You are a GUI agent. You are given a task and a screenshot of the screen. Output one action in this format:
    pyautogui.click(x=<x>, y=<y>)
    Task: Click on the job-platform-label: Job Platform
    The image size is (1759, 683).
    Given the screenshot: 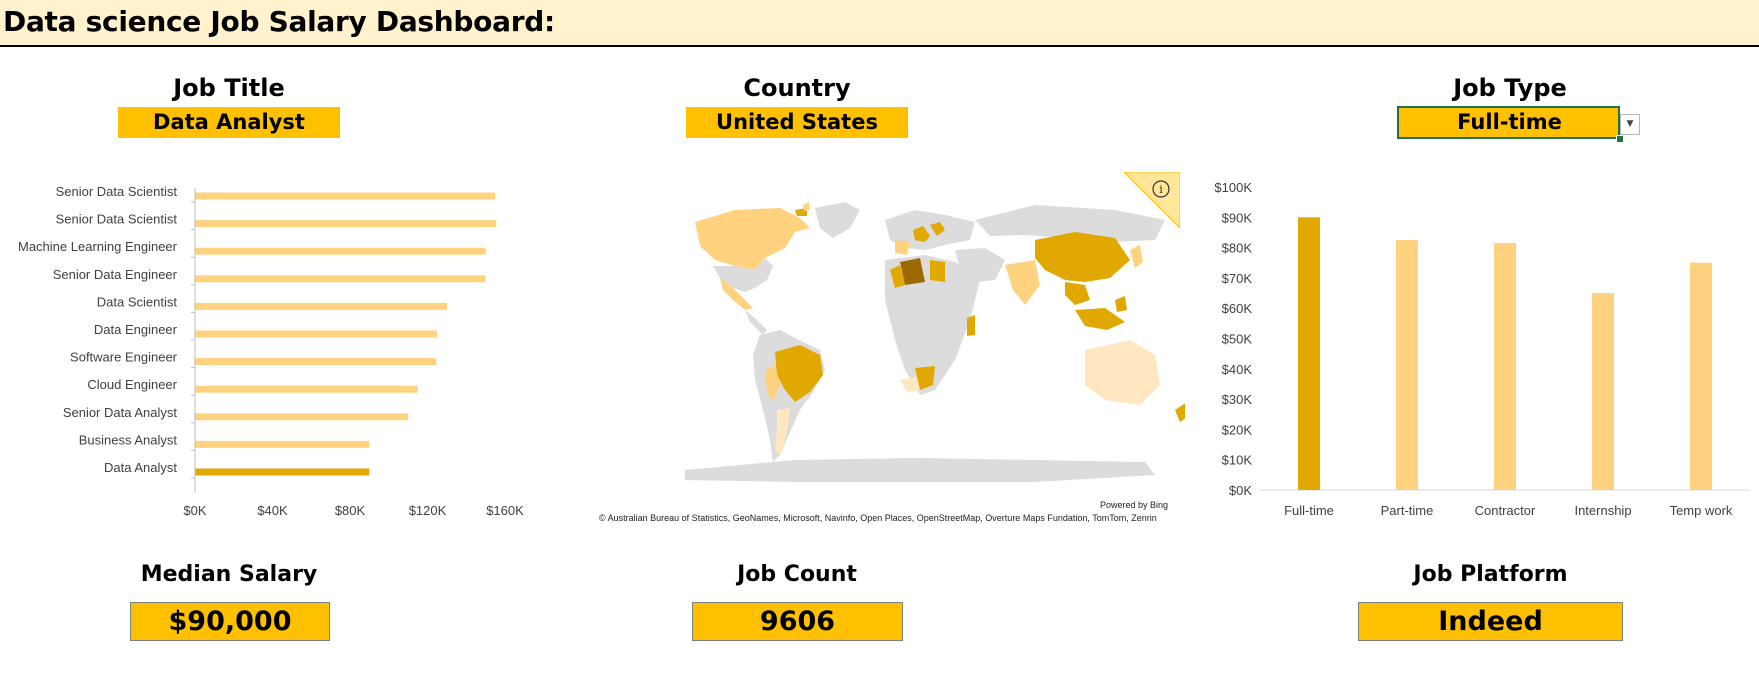 What is the action you would take?
    pyautogui.click(x=1490, y=574)
    